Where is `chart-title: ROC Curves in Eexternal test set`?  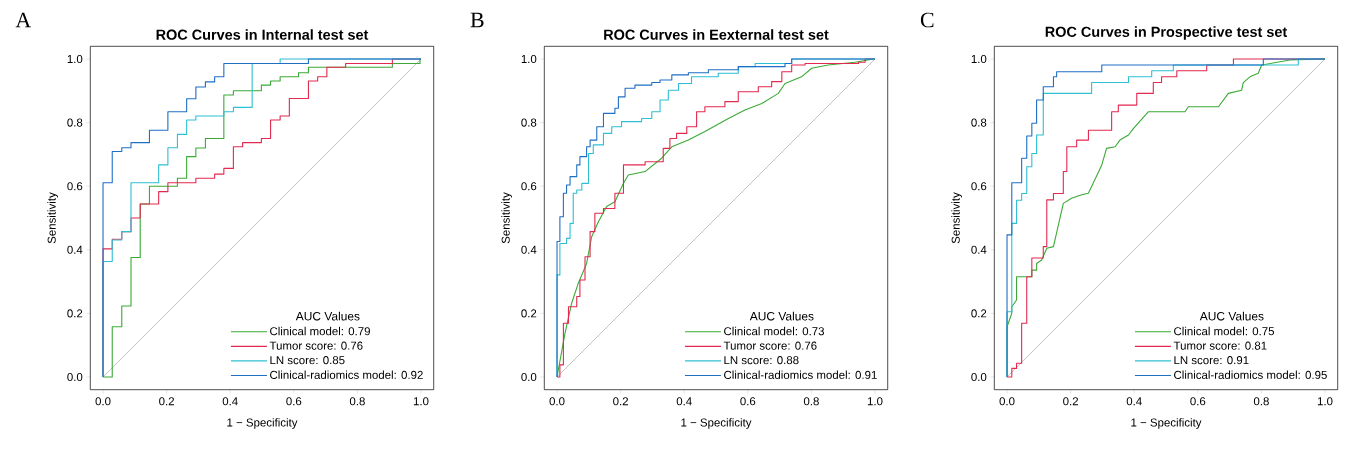
chart-title: ROC Curves in Eexternal test set is located at coordinates (716, 34).